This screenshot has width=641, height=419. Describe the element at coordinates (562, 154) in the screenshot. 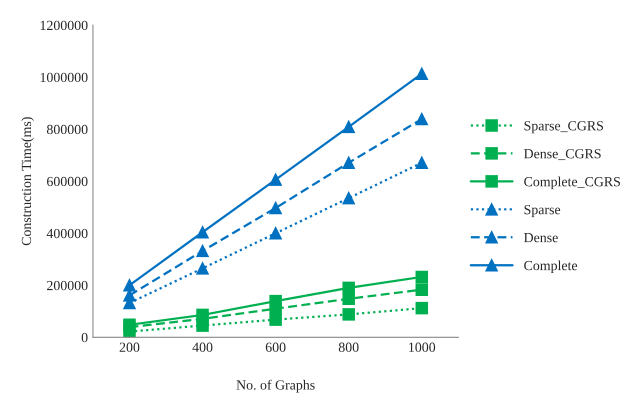

I see `legend-label: Dense_CGRS` at that location.